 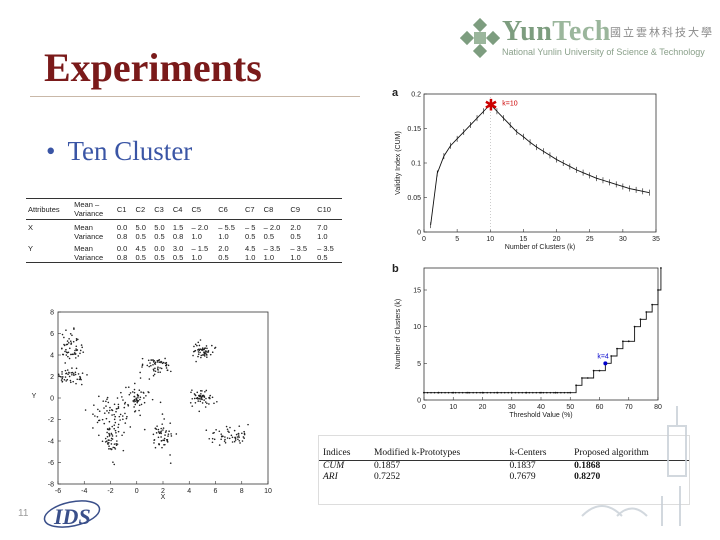 I want to click on table-row: ARI 0.7252 0.7679 0.8270, so click(x=504, y=477).